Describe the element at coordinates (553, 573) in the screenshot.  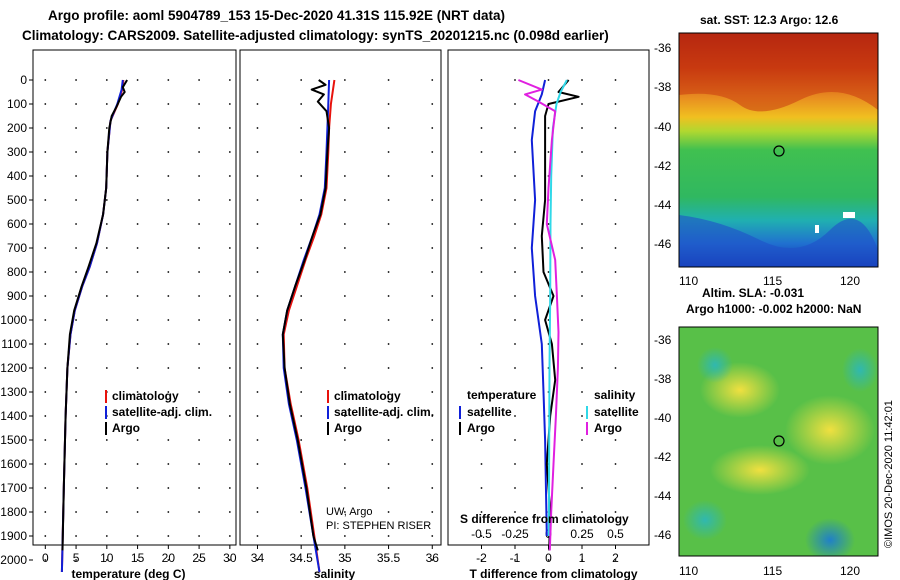
I see `x-axis-label: T difference from climatology` at that location.